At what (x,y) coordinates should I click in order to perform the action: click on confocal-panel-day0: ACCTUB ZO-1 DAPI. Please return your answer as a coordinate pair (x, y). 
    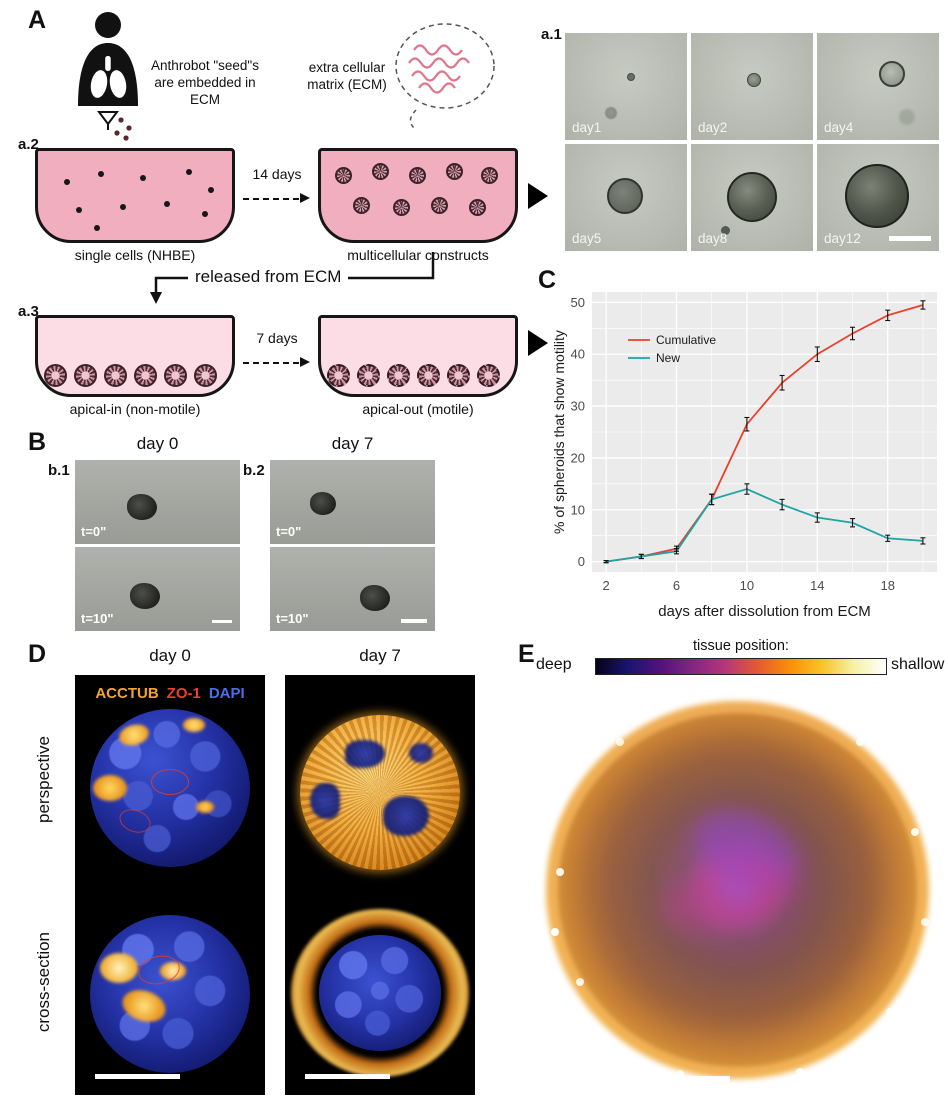
    Looking at the image, I should click on (170, 885).